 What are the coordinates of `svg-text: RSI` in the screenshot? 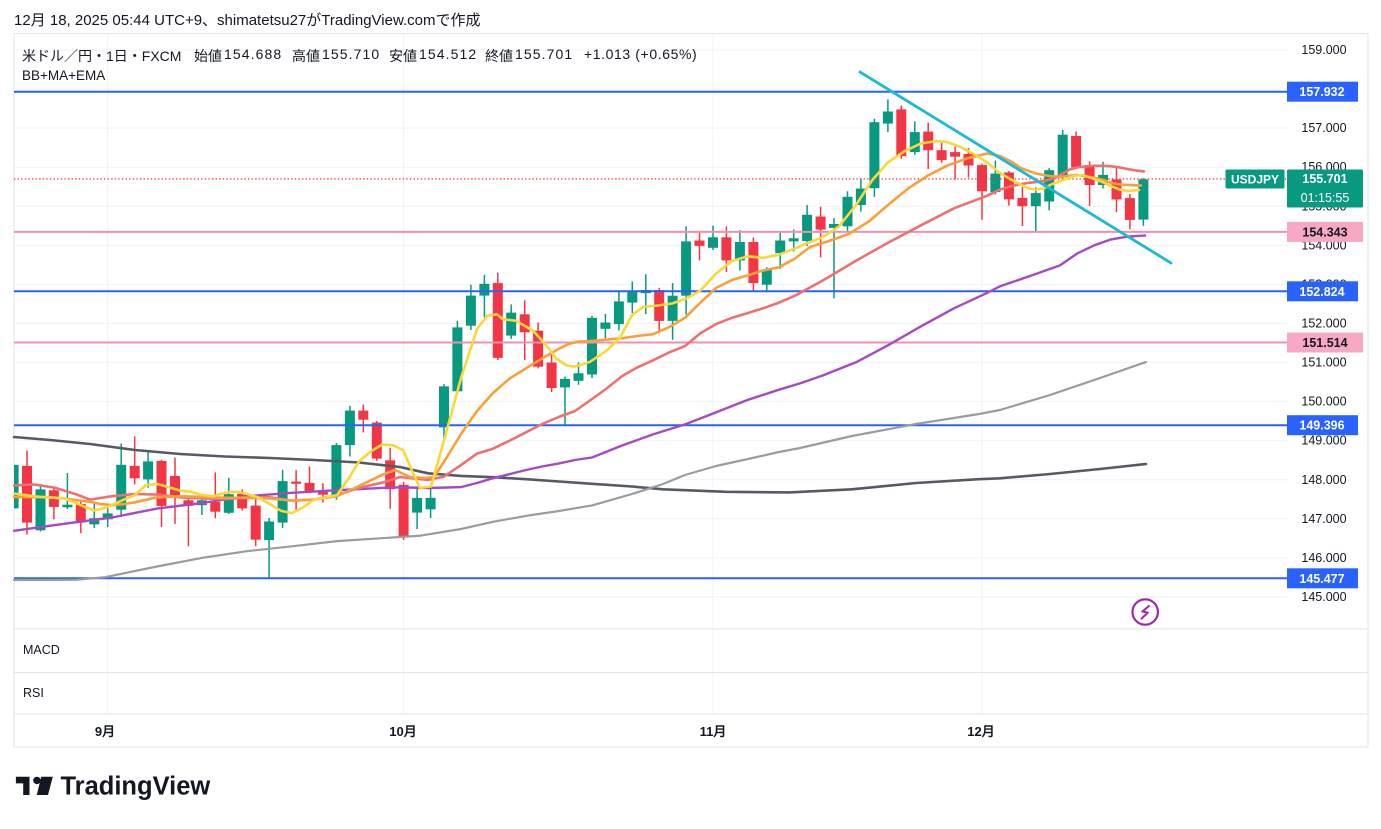 It's located at (33, 693).